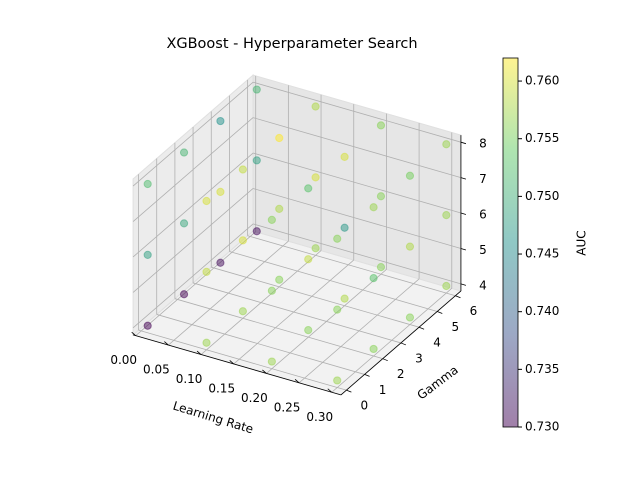  Describe the element at coordinates (510, 242) in the screenshot. I see `colorbar` at that location.